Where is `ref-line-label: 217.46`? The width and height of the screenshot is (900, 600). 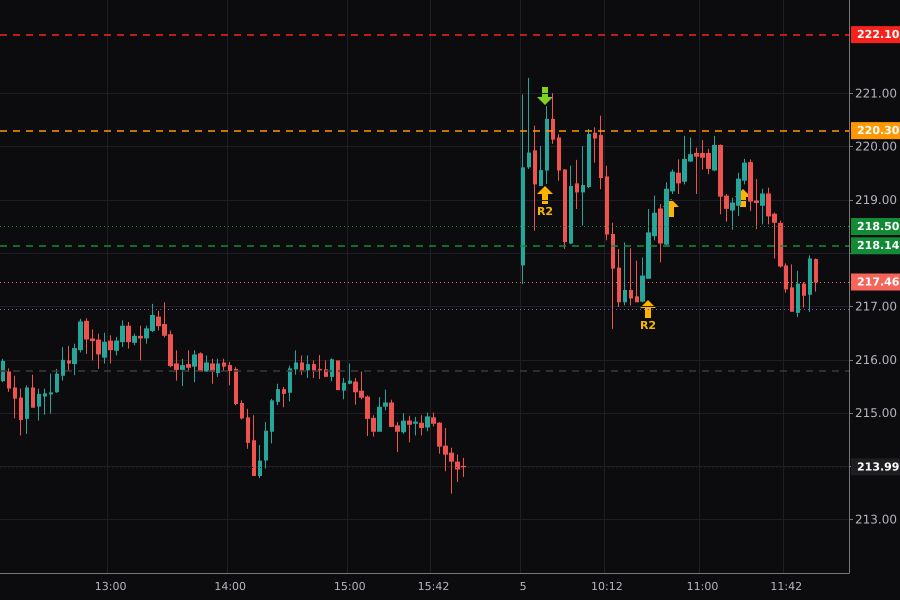 ref-line-label: 217.46 is located at coordinates (878, 281).